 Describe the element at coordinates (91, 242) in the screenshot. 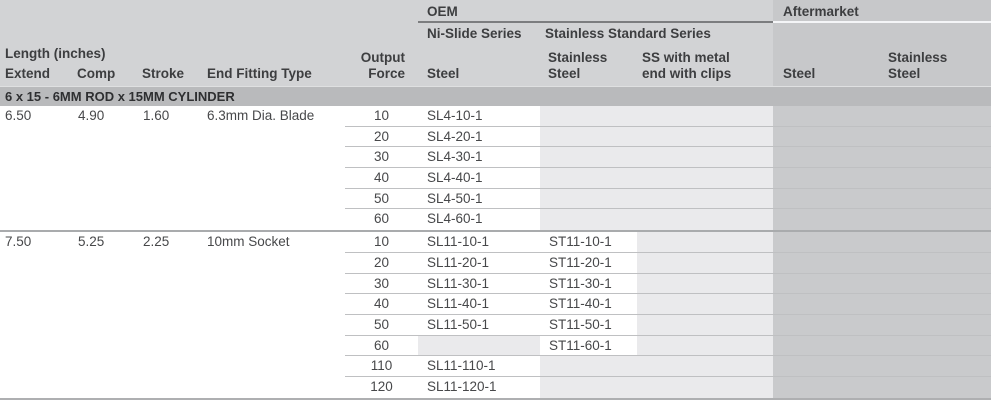

I see `cell-comp: 5.25` at that location.